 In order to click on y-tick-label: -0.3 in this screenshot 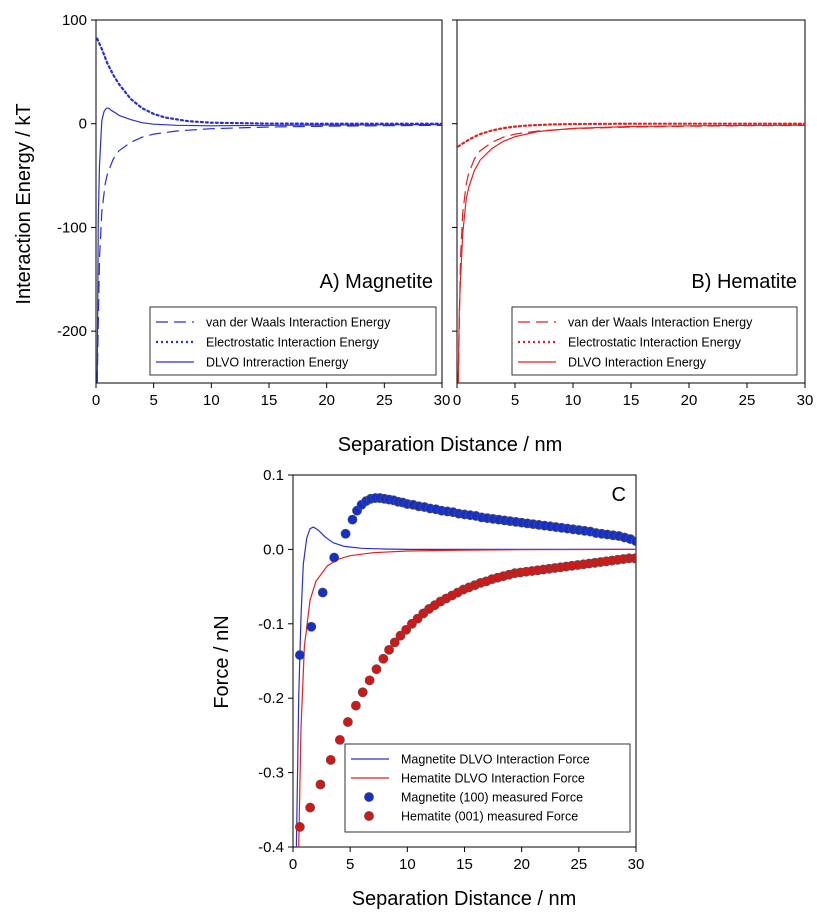, I will do `click(271, 773)`.